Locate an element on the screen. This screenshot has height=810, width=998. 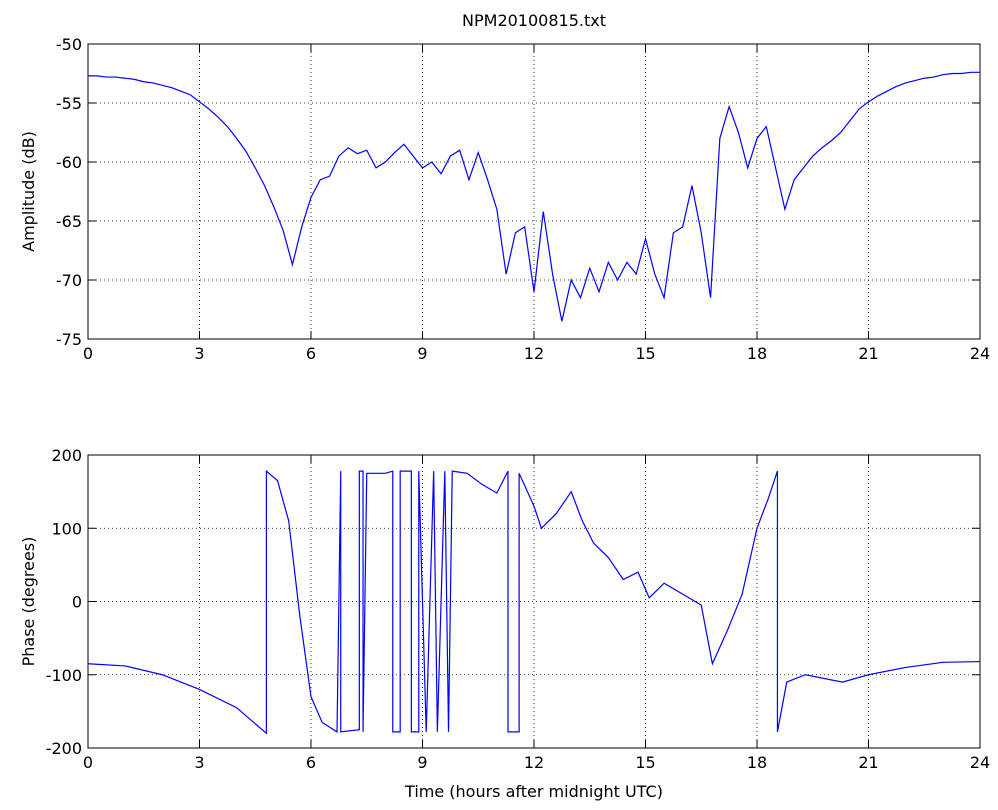
x-axis-label: Time (hours after midnight UTC) is located at coordinates (533, 791).